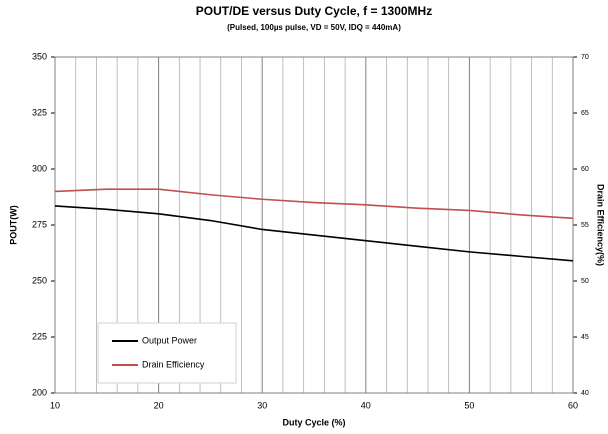 The height and width of the screenshot is (434, 608). I want to click on x-tick-label: 10, so click(55, 405).